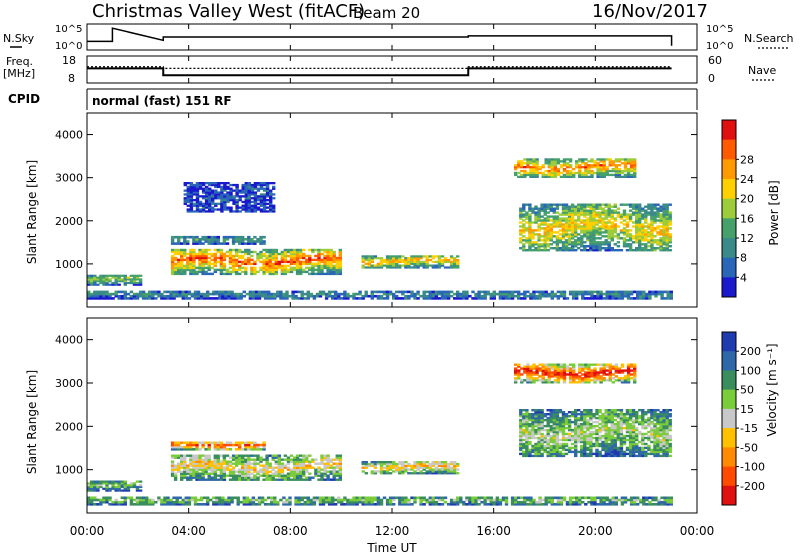  Describe the element at coordinates (729, 208) in the screenshot. I see `colorbar-swatch` at that location.